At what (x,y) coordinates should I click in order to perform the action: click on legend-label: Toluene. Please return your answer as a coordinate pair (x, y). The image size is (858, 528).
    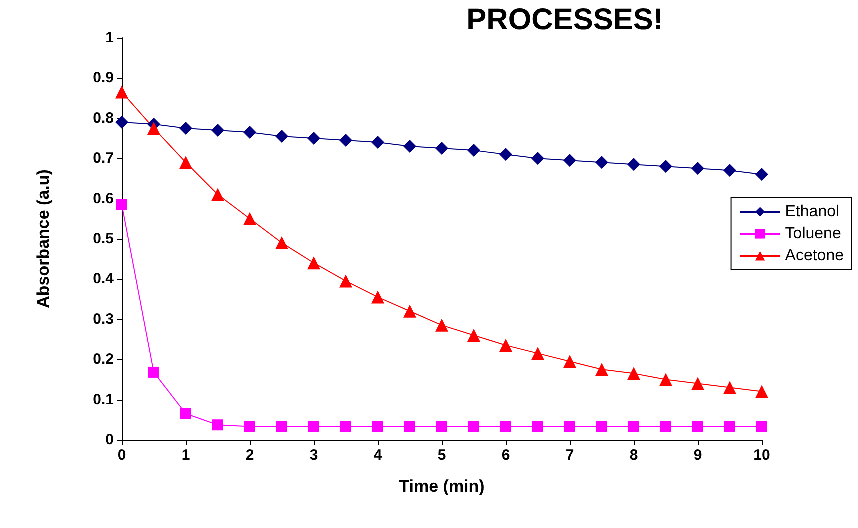
    Looking at the image, I should click on (813, 234).